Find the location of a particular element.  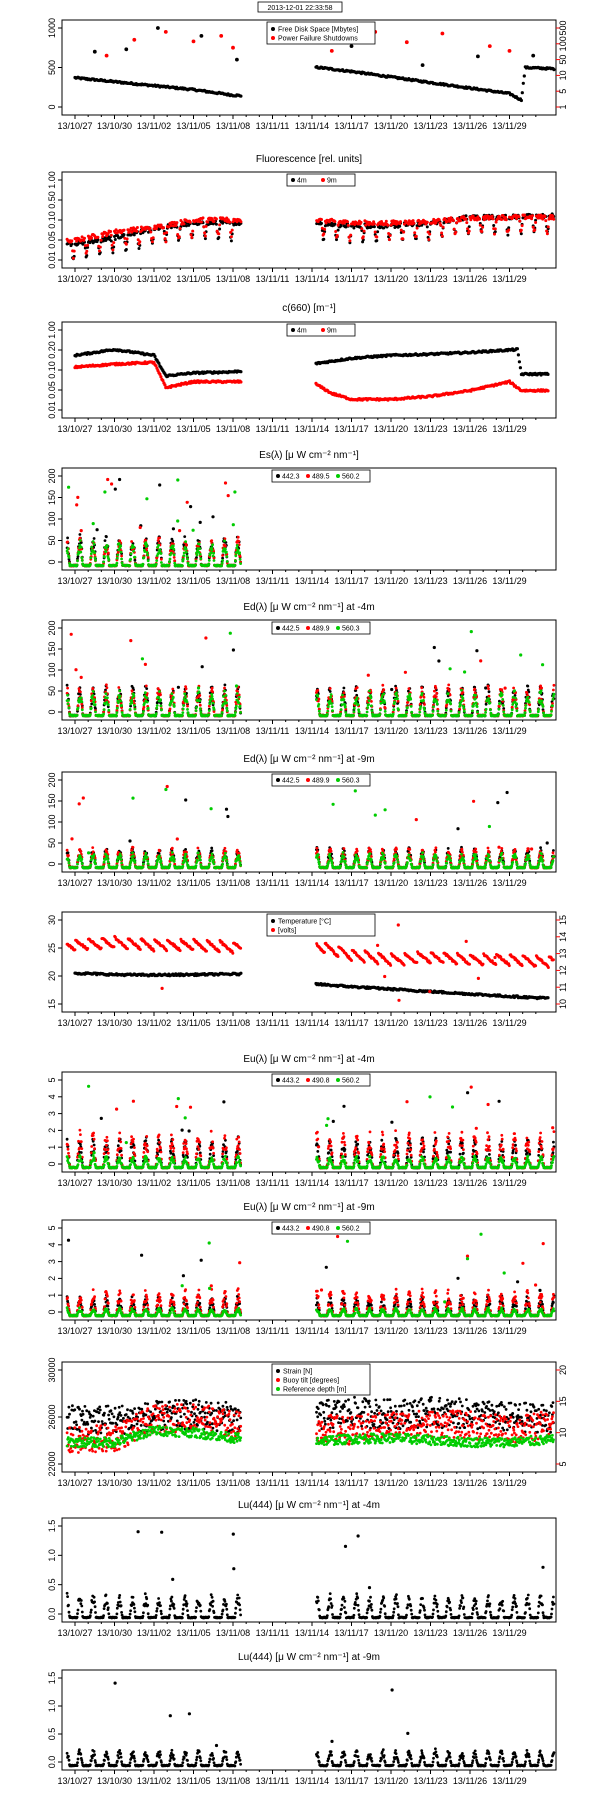

y2-tick-label: 50 is located at coordinates (563, 60).